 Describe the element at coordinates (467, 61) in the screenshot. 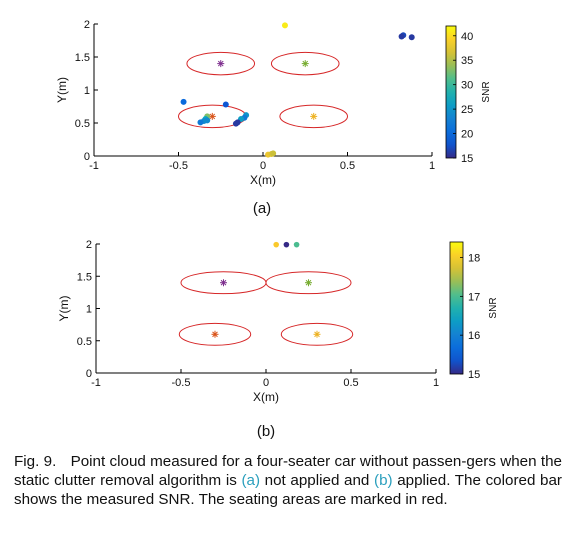

I see `colorbar-tick-label: 35` at that location.